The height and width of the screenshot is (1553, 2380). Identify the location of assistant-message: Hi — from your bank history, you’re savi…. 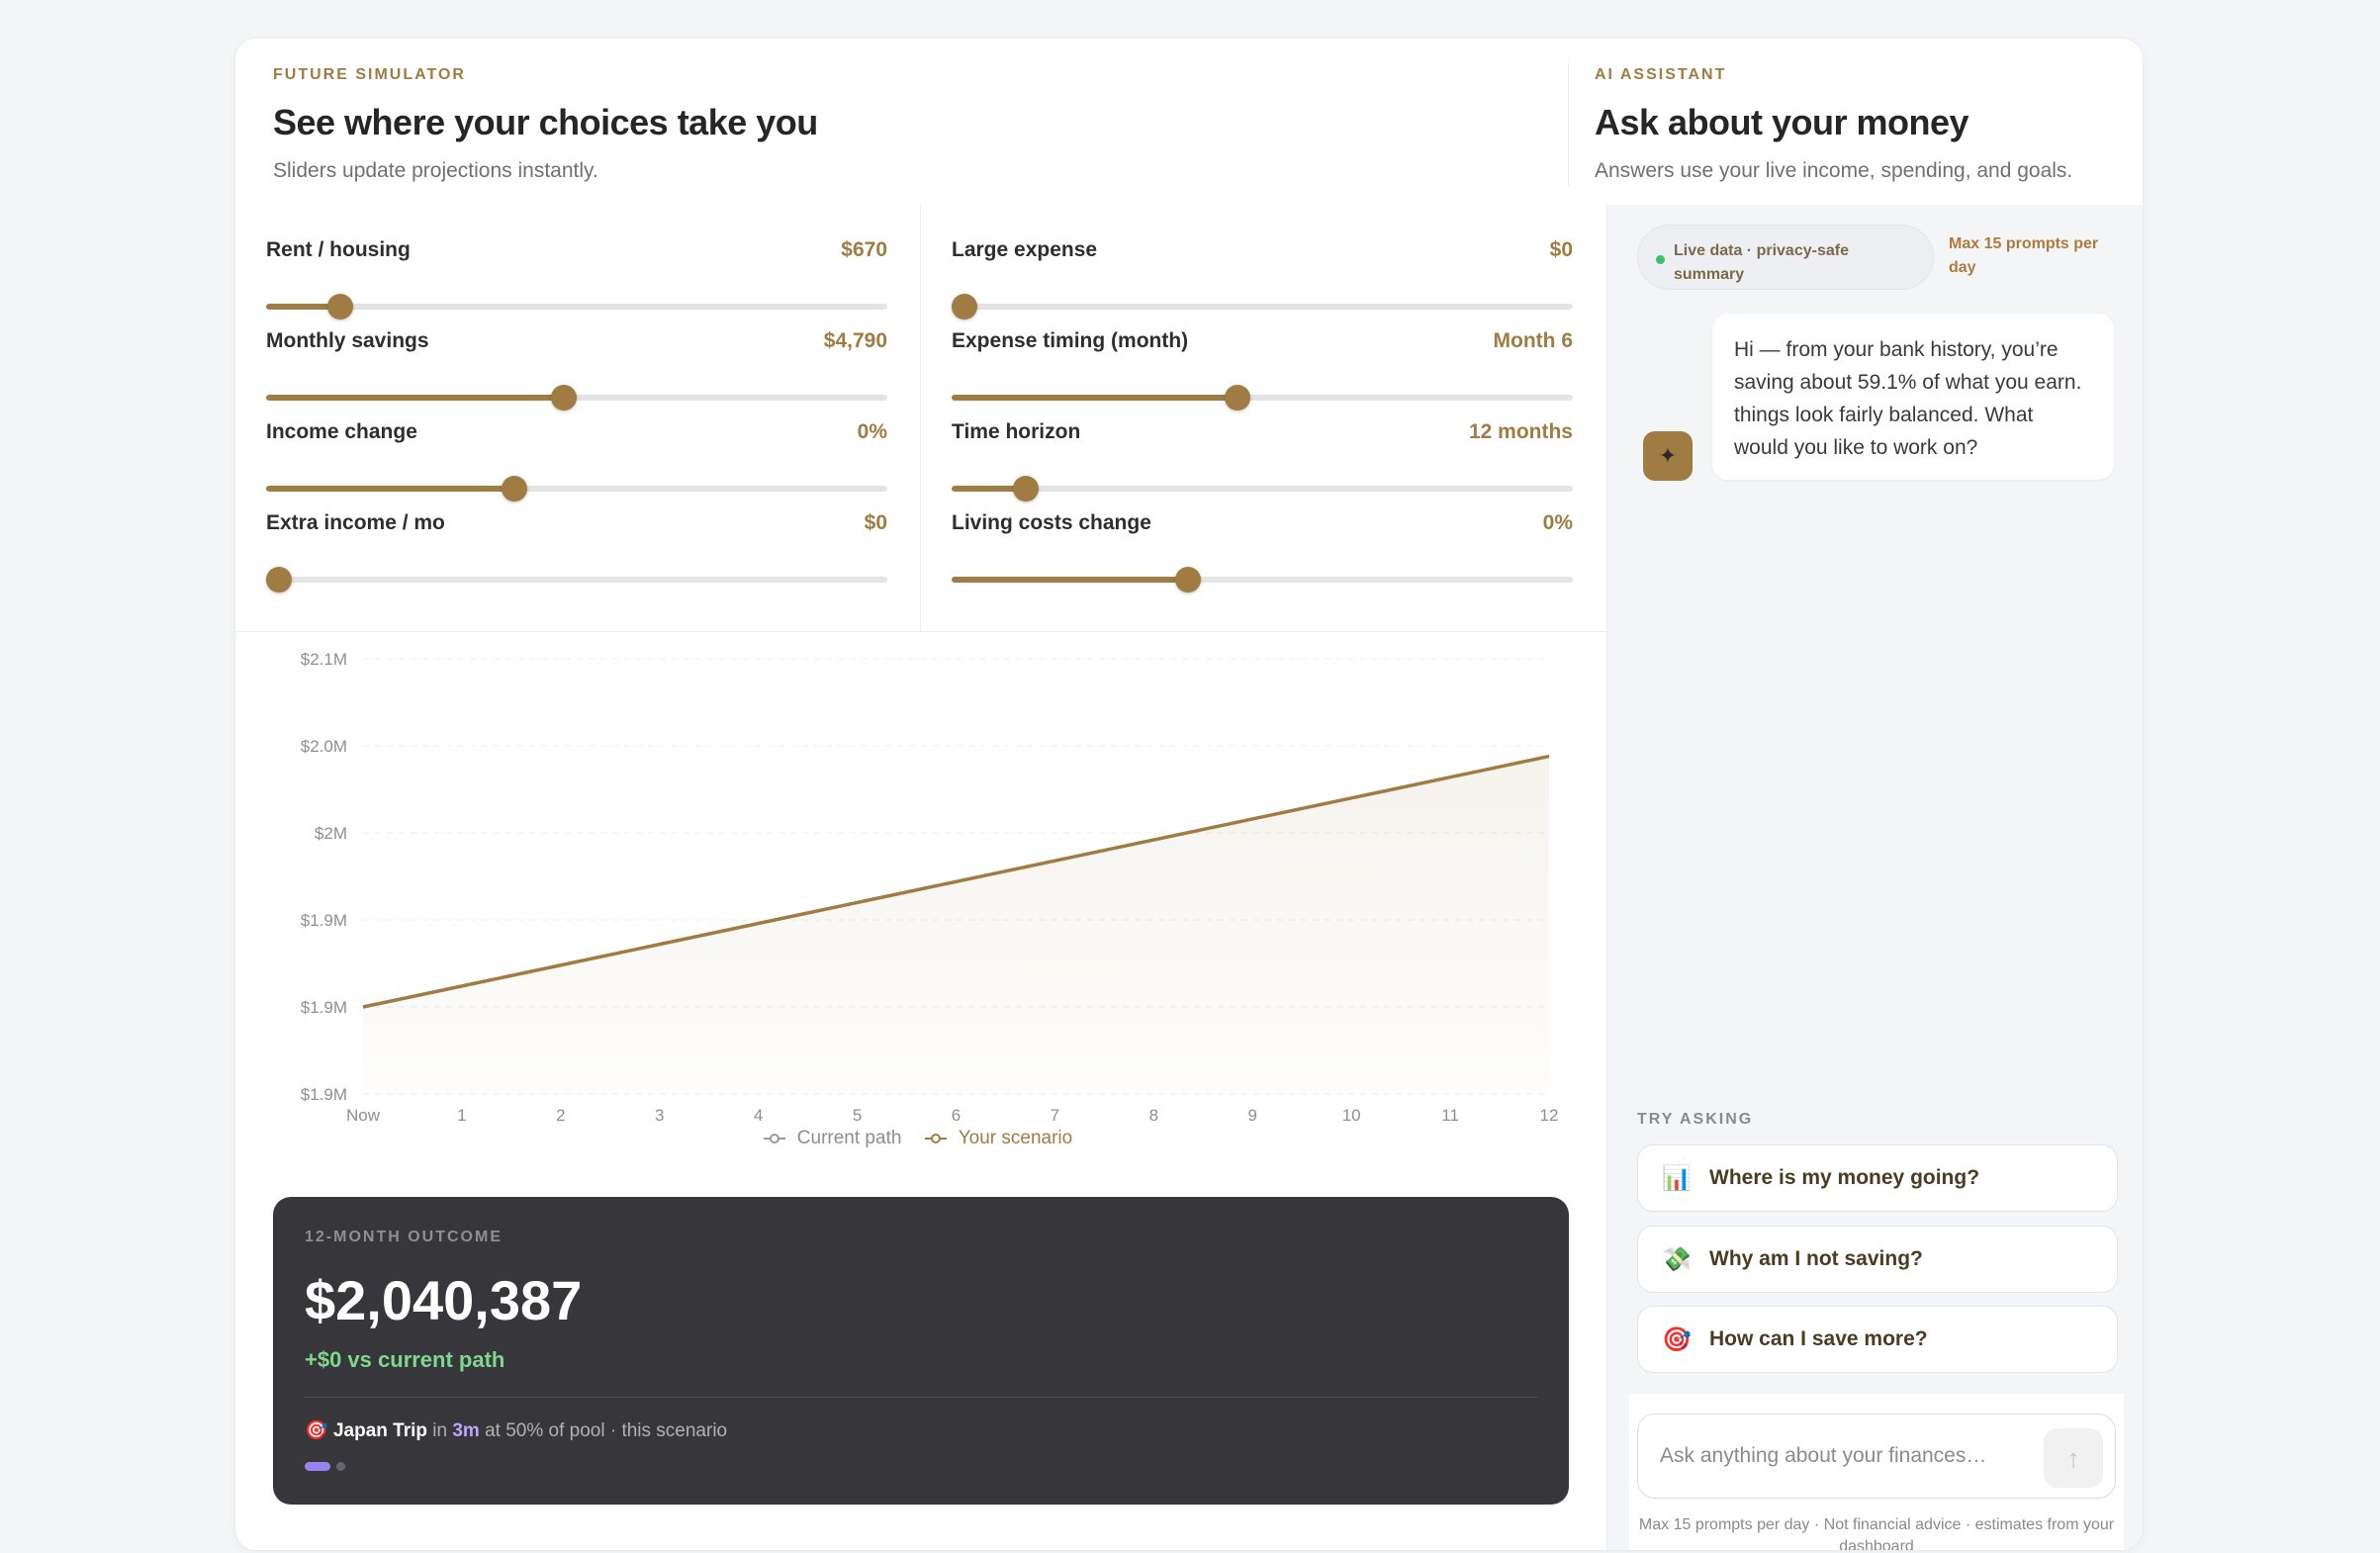
(1913, 397).